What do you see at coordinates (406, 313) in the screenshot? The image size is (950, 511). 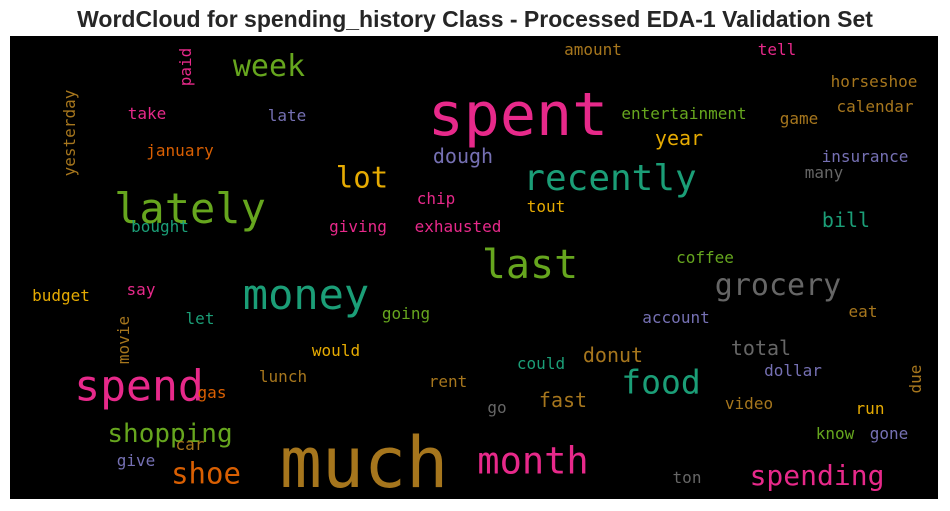 I see `word-going: going` at bounding box center [406, 313].